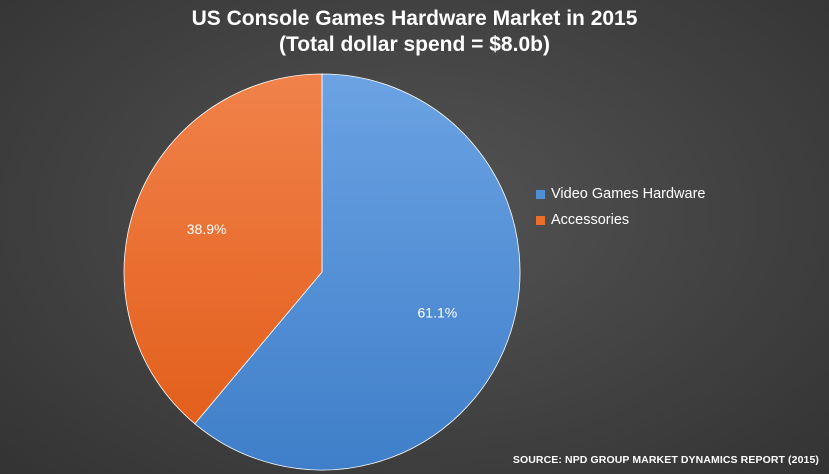 This screenshot has width=829, height=474. I want to click on legend-label: Video Games Hardware, so click(628, 194).